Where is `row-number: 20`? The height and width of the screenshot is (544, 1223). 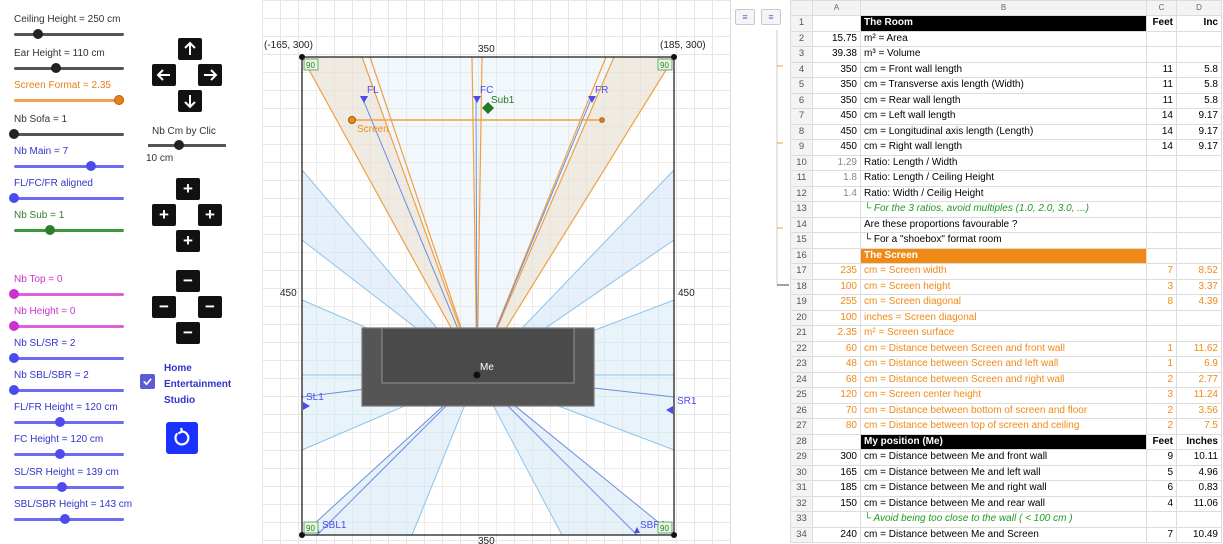 row-number: 20 is located at coordinates (801, 317).